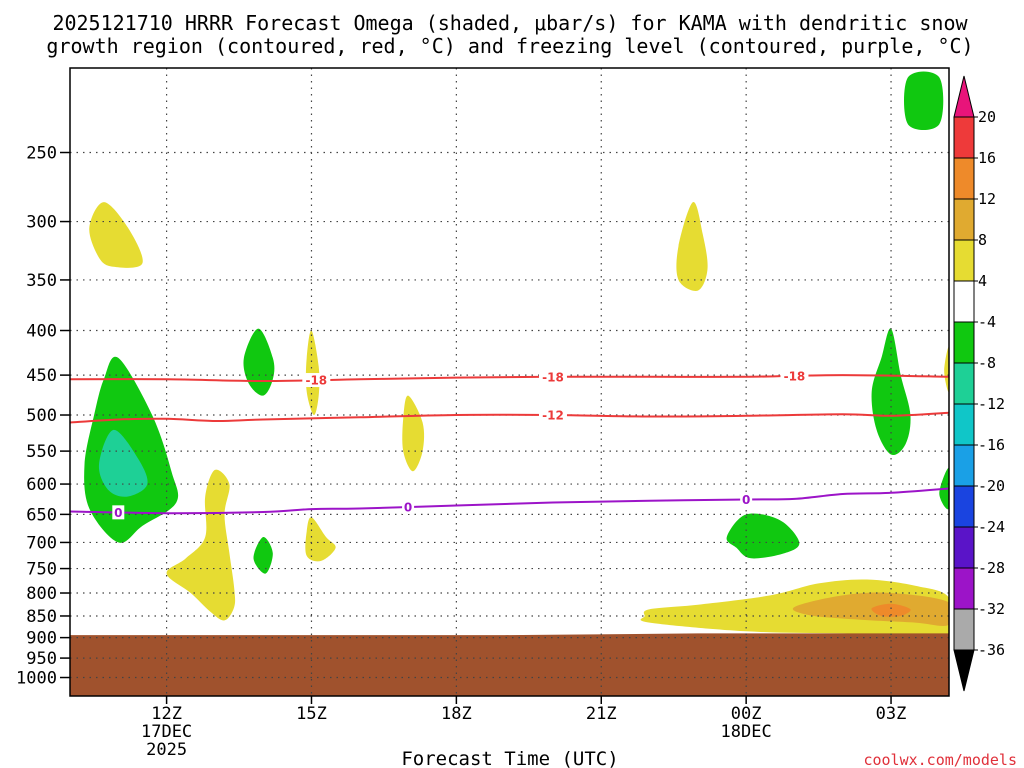  I want to click on shade-sink-1400z-upper, so click(259, 362).